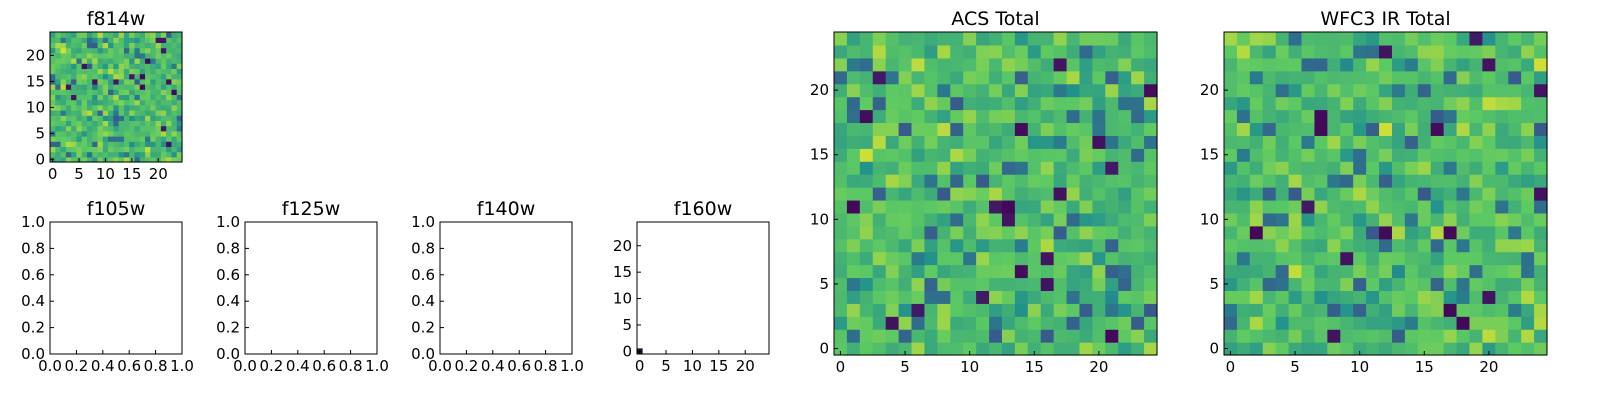 This screenshot has height=400, width=1600. I want to click on x-tick-label: 0.2, so click(76, 366).